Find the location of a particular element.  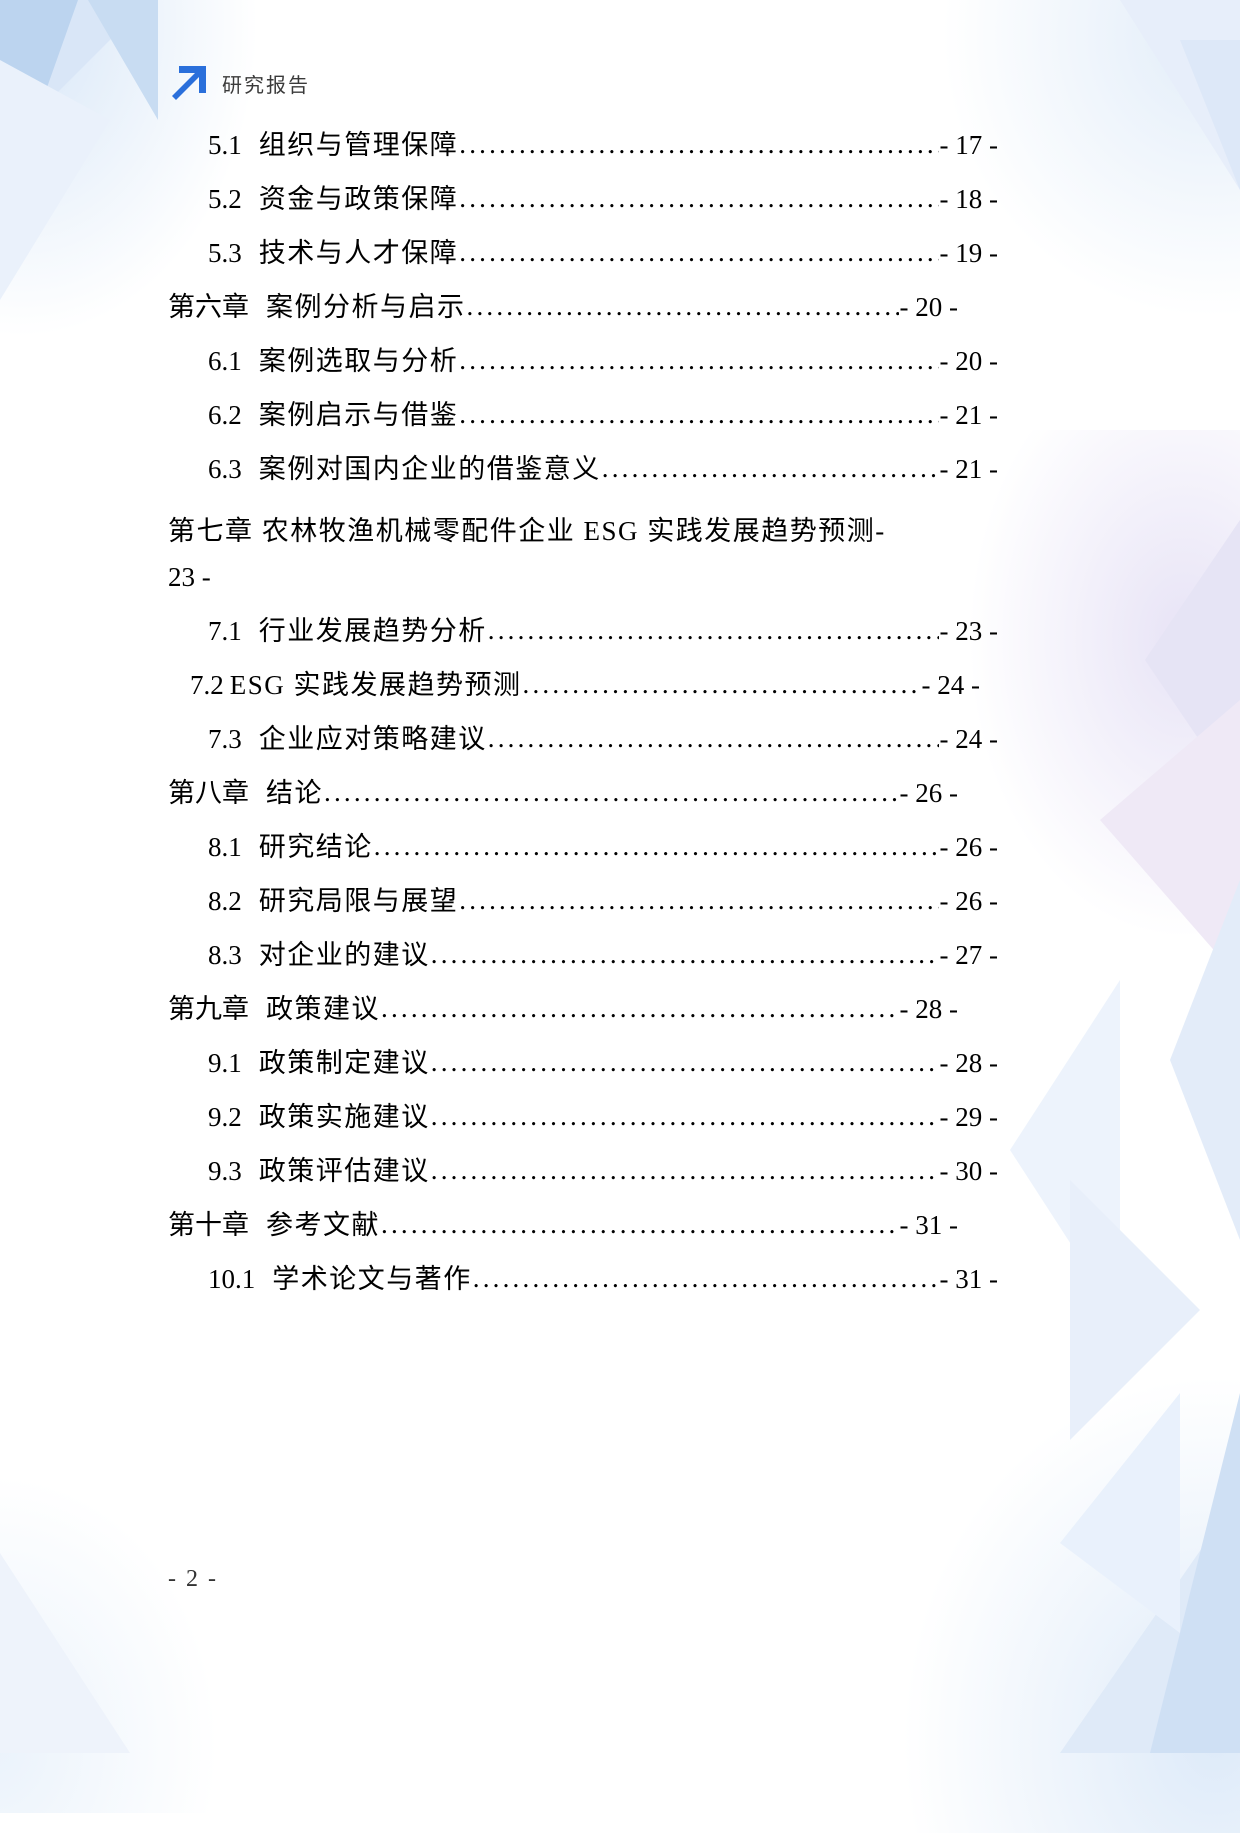

toc-title: 结论 is located at coordinates (294, 792).